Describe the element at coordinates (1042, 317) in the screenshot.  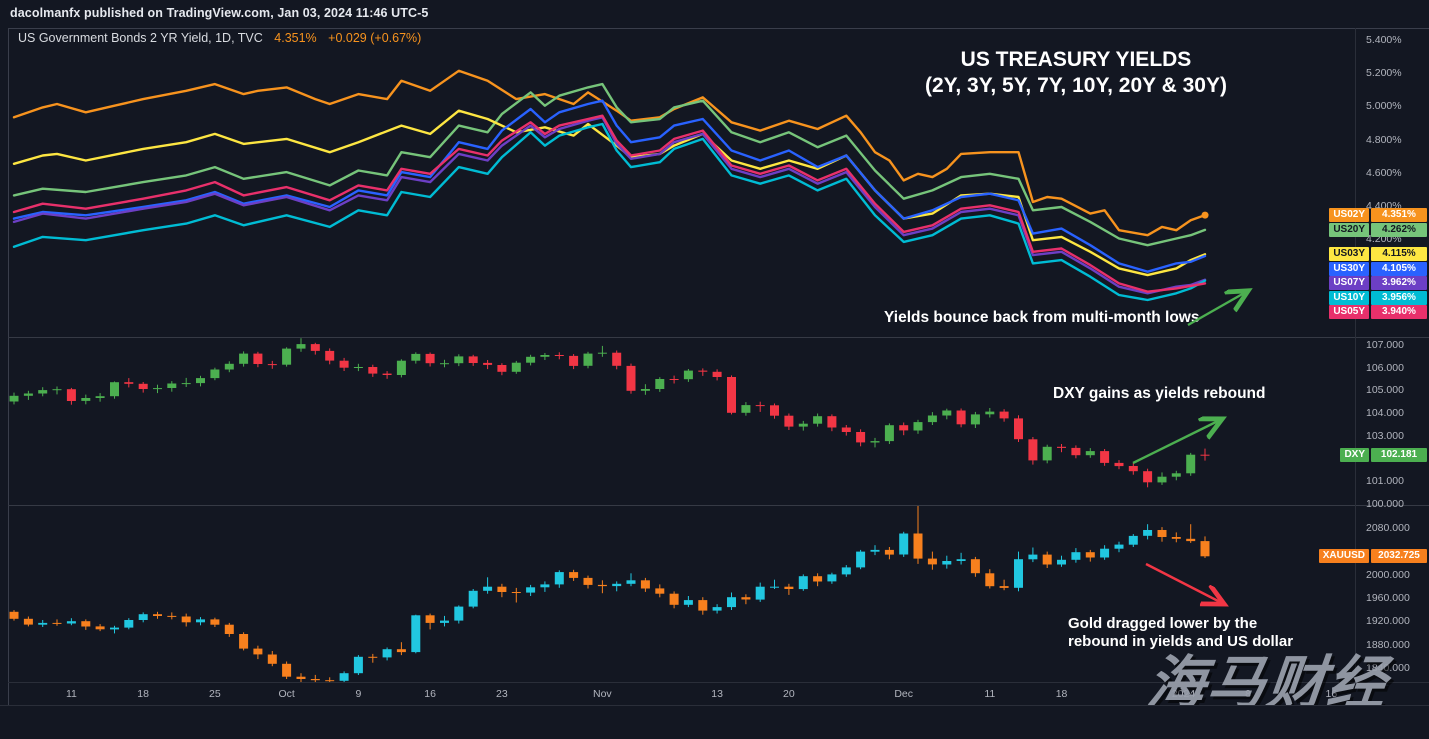
I see `yields-note: Yields bounce back from multi-month lows` at that location.